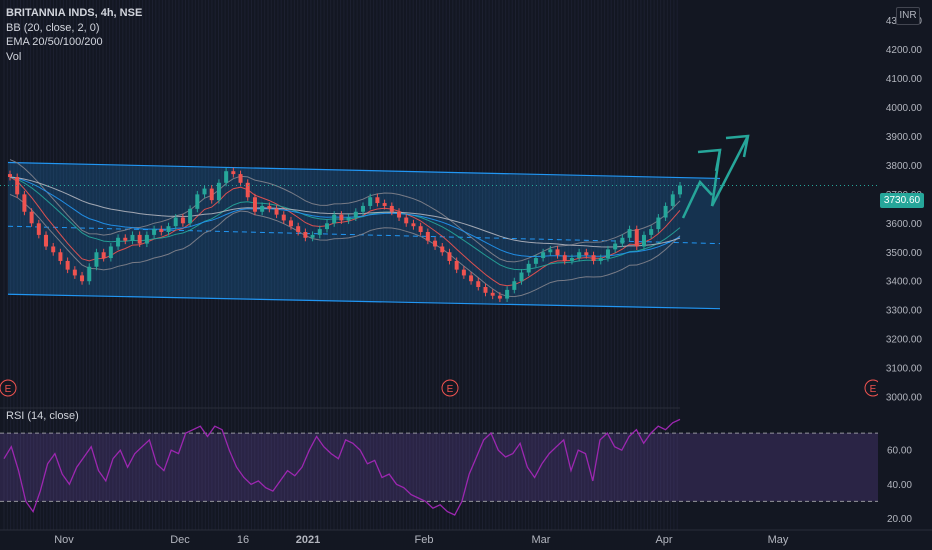 This screenshot has width=932, height=550. Describe the element at coordinates (709, 160) in the screenshot. I see `projection-arrow-1-head` at that location.